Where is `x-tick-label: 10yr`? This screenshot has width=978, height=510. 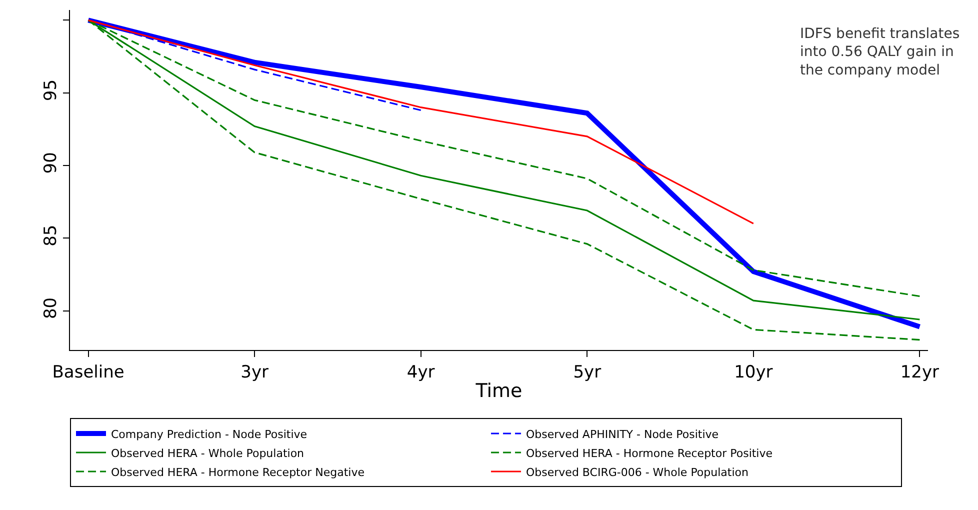 x-tick-label: 10yr is located at coordinates (753, 372).